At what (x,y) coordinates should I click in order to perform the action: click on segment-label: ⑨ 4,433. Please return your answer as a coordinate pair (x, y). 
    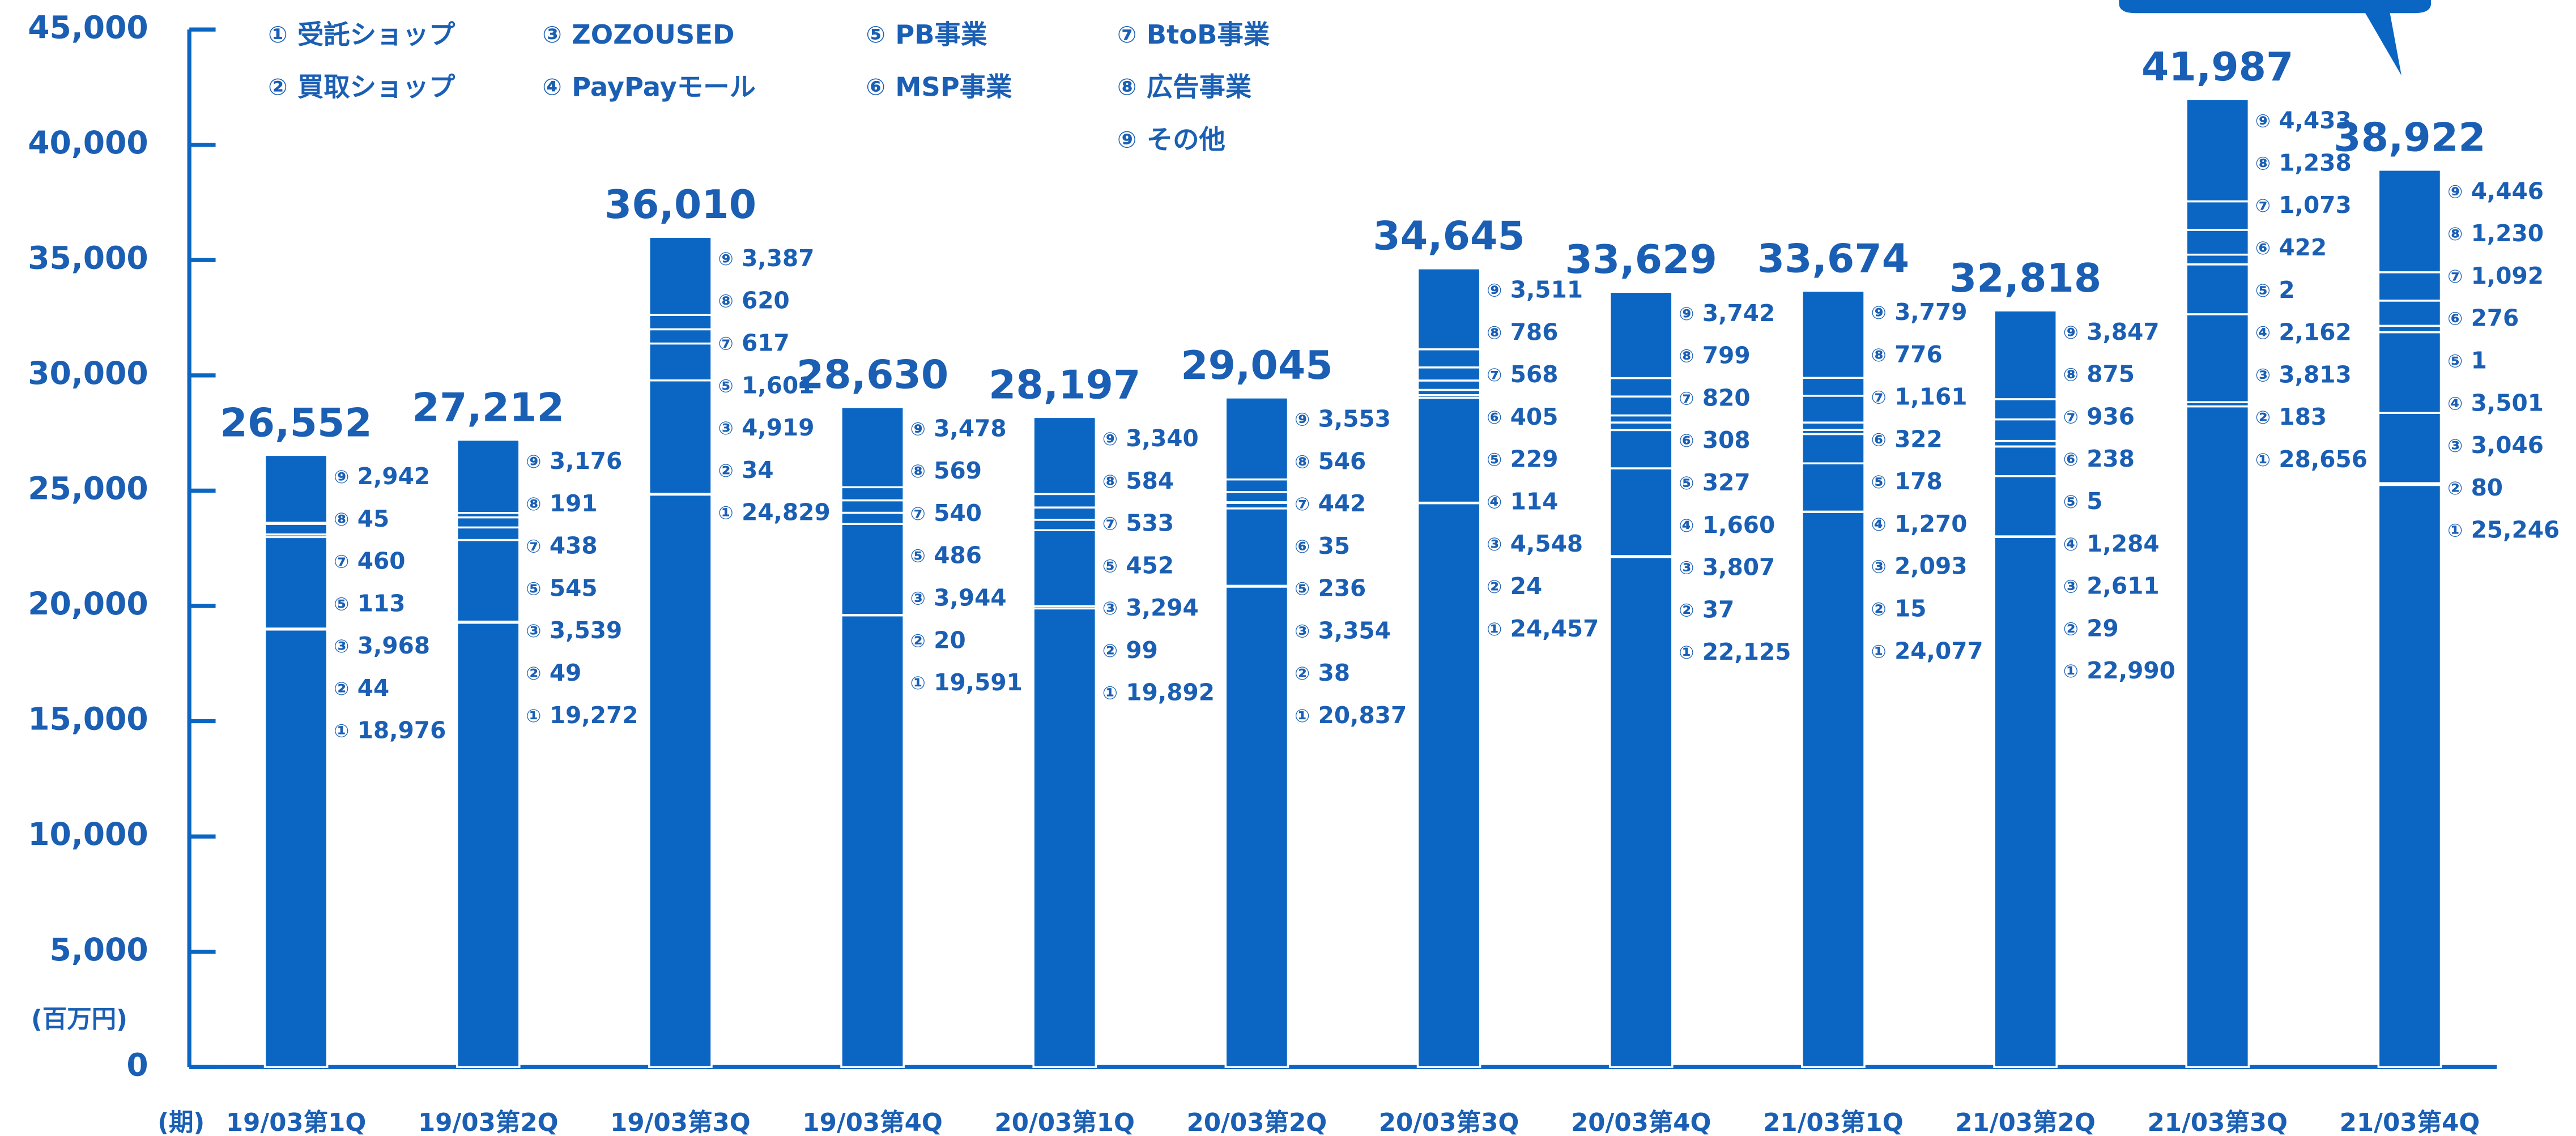
    Looking at the image, I should click on (2303, 120).